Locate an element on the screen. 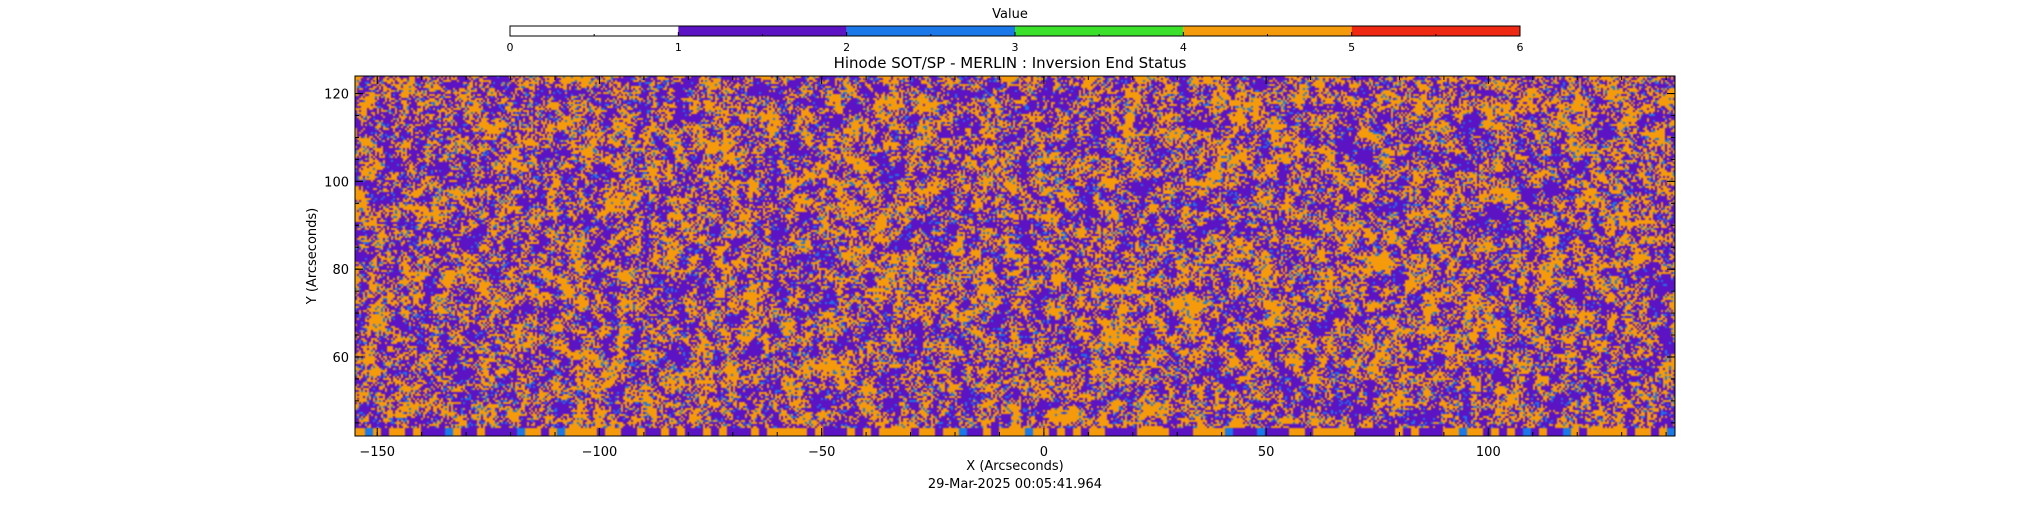  colorbar-tick-label: 4 is located at coordinates (1183, 47).